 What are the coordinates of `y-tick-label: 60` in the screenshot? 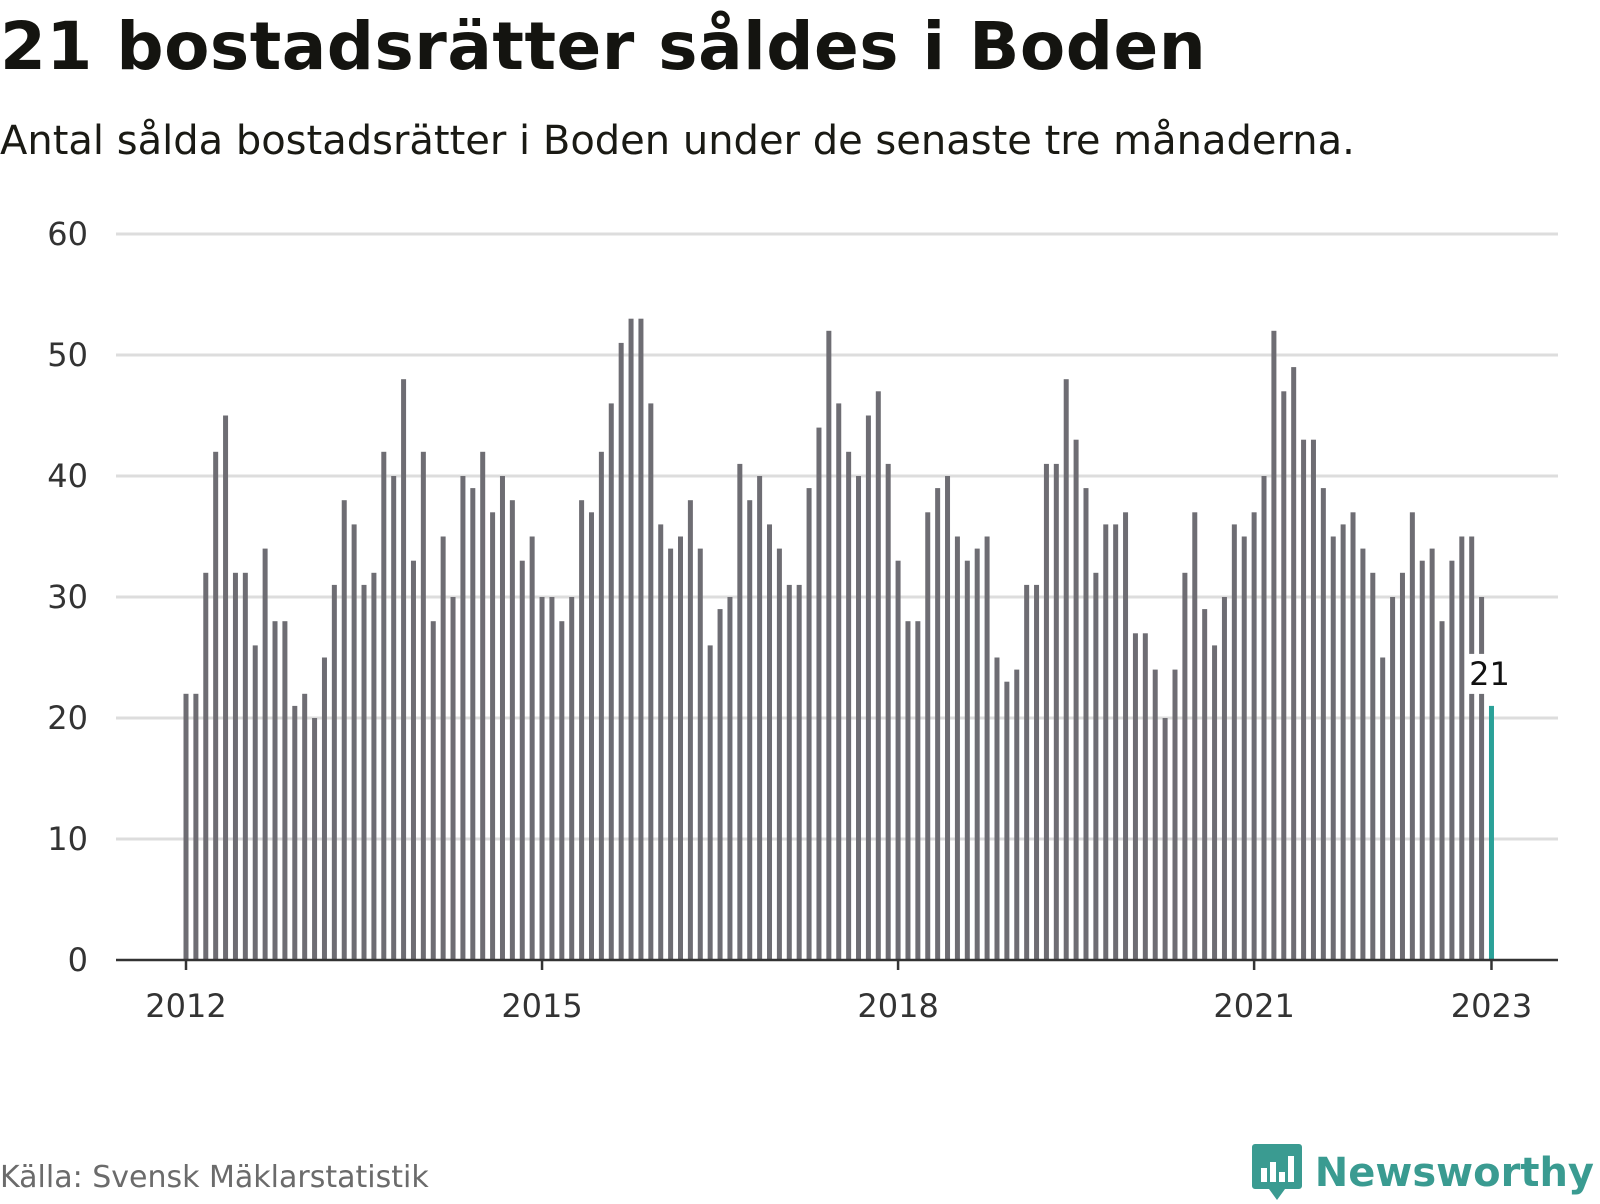 It's located at (67, 234).